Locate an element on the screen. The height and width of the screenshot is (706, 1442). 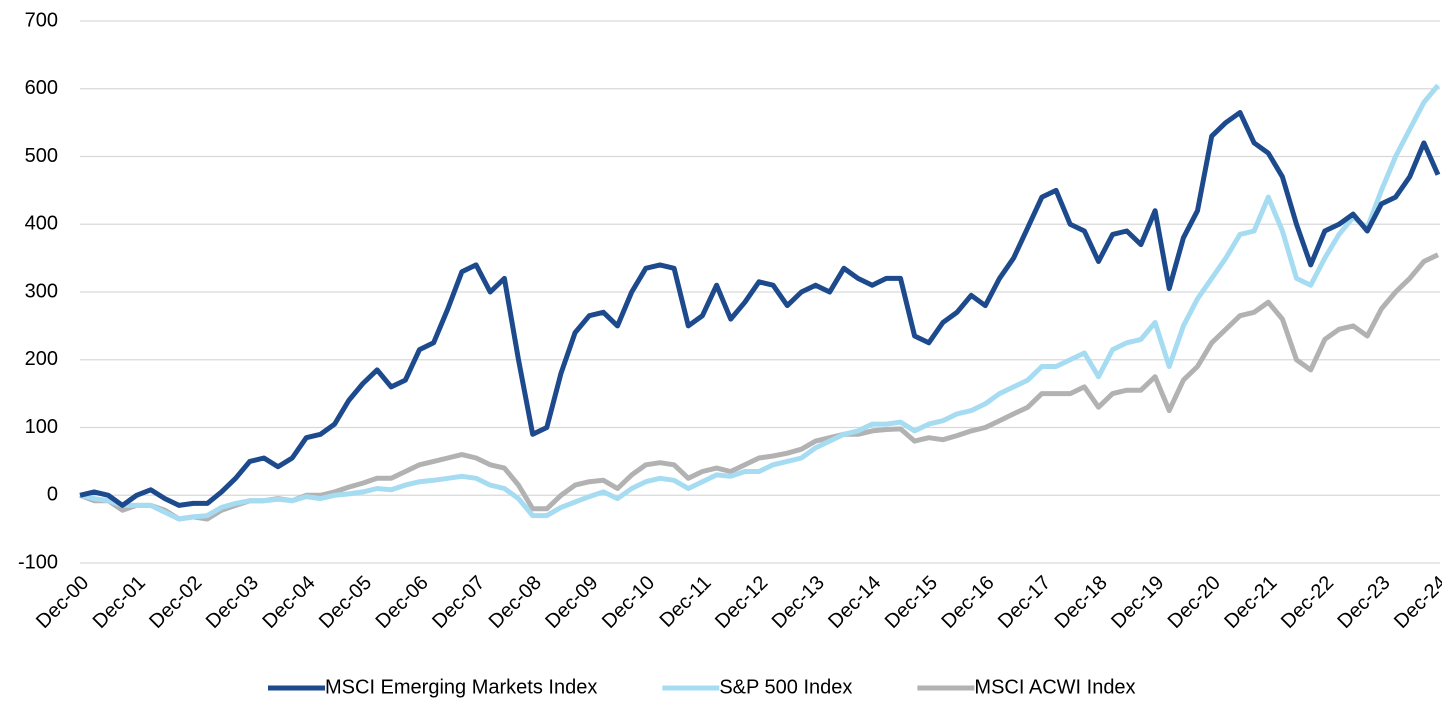
x-tick-label: Dec-21 is located at coordinates (1250, 602).